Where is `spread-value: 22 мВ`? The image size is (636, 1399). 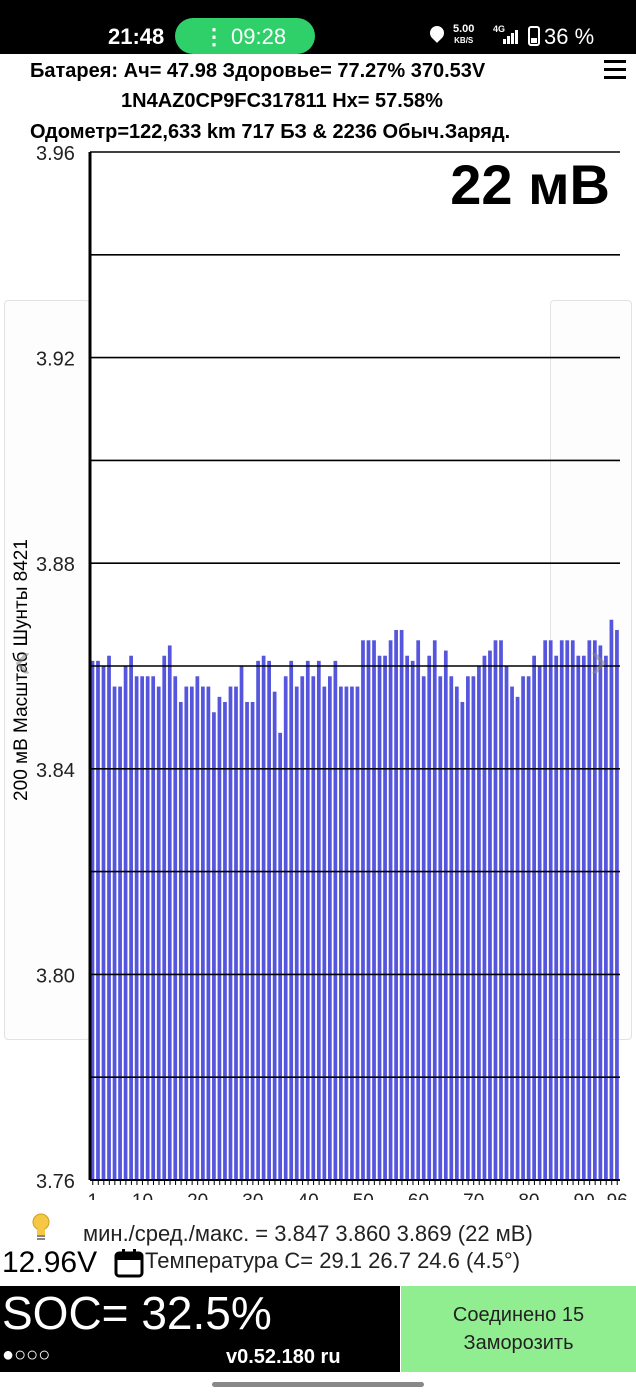 spread-value: 22 мВ is located at coordinates (530, 184).